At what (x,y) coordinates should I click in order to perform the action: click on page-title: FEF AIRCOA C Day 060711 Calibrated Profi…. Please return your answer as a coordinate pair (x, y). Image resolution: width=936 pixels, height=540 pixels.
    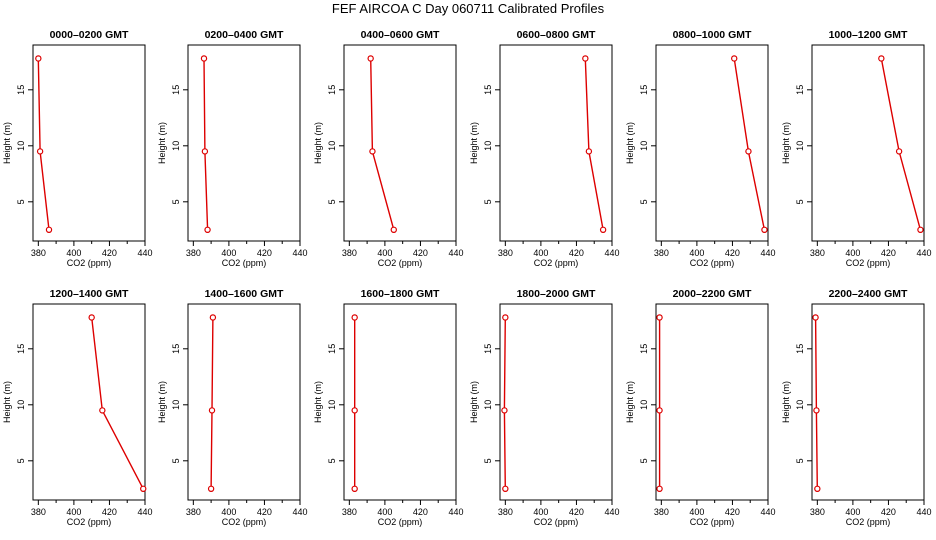
    Looking at the image, I should click on (468, 8).